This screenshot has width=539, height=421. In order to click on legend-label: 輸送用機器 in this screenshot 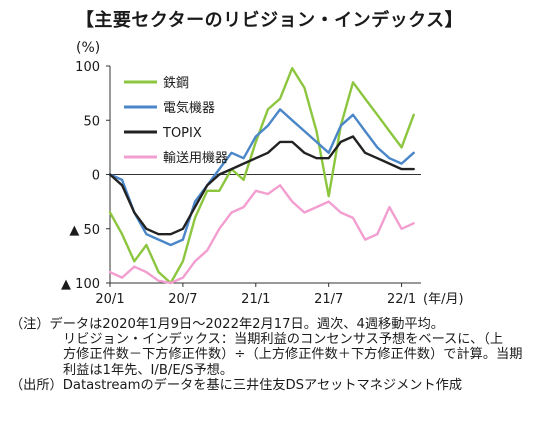, I will do `click(195, 158)`.